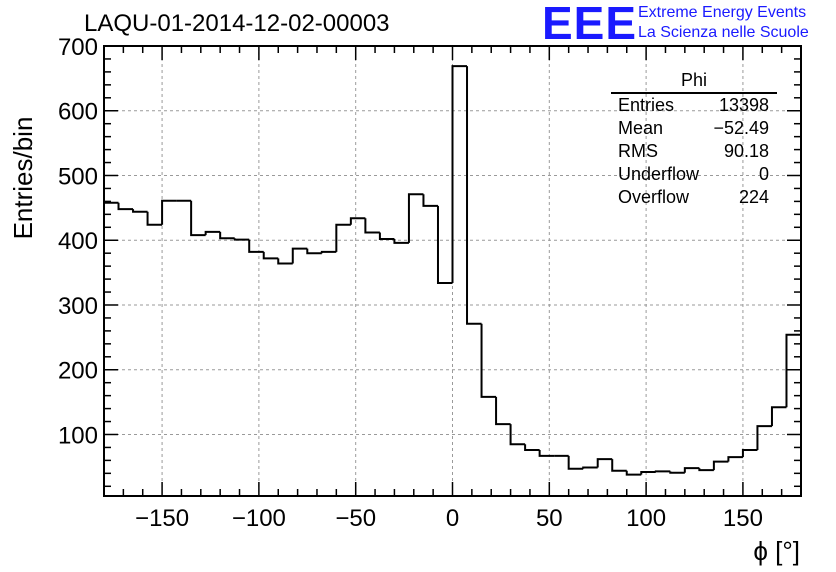 This screenshot has width=836, height=572. What do you see at coordinates (743, 105) in the screenshot?
I see `stats-value: 13398` at bounding box center [743, 105].